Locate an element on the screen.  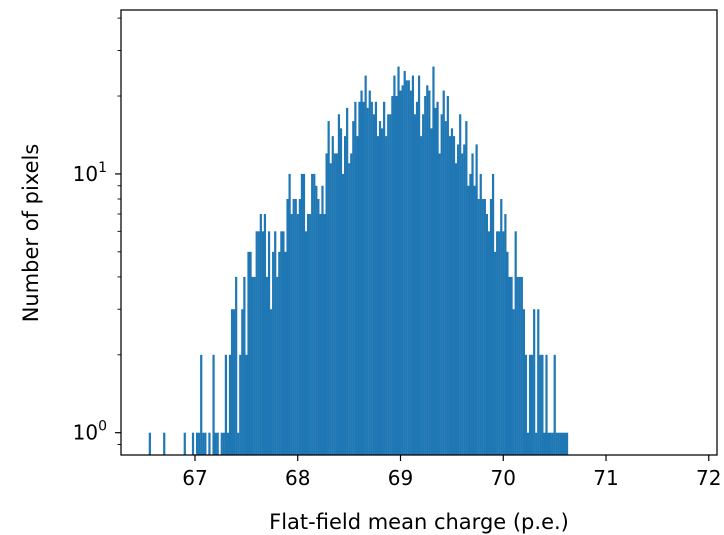
y-axis: 100 101 is located at coordinates (97, 231).